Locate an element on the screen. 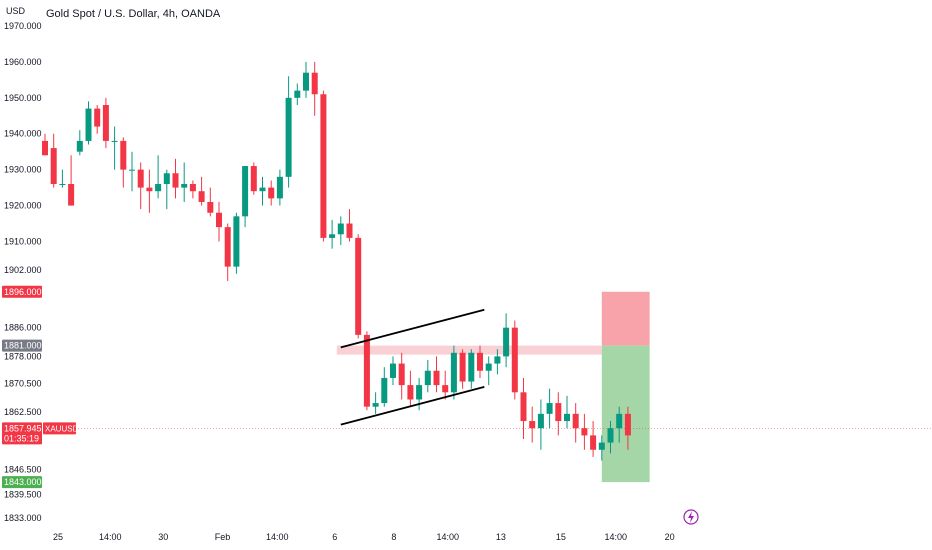 The width and height of the screenshot is (932, 550). time-tick-label: 25 is located at coordinates (58, 537).